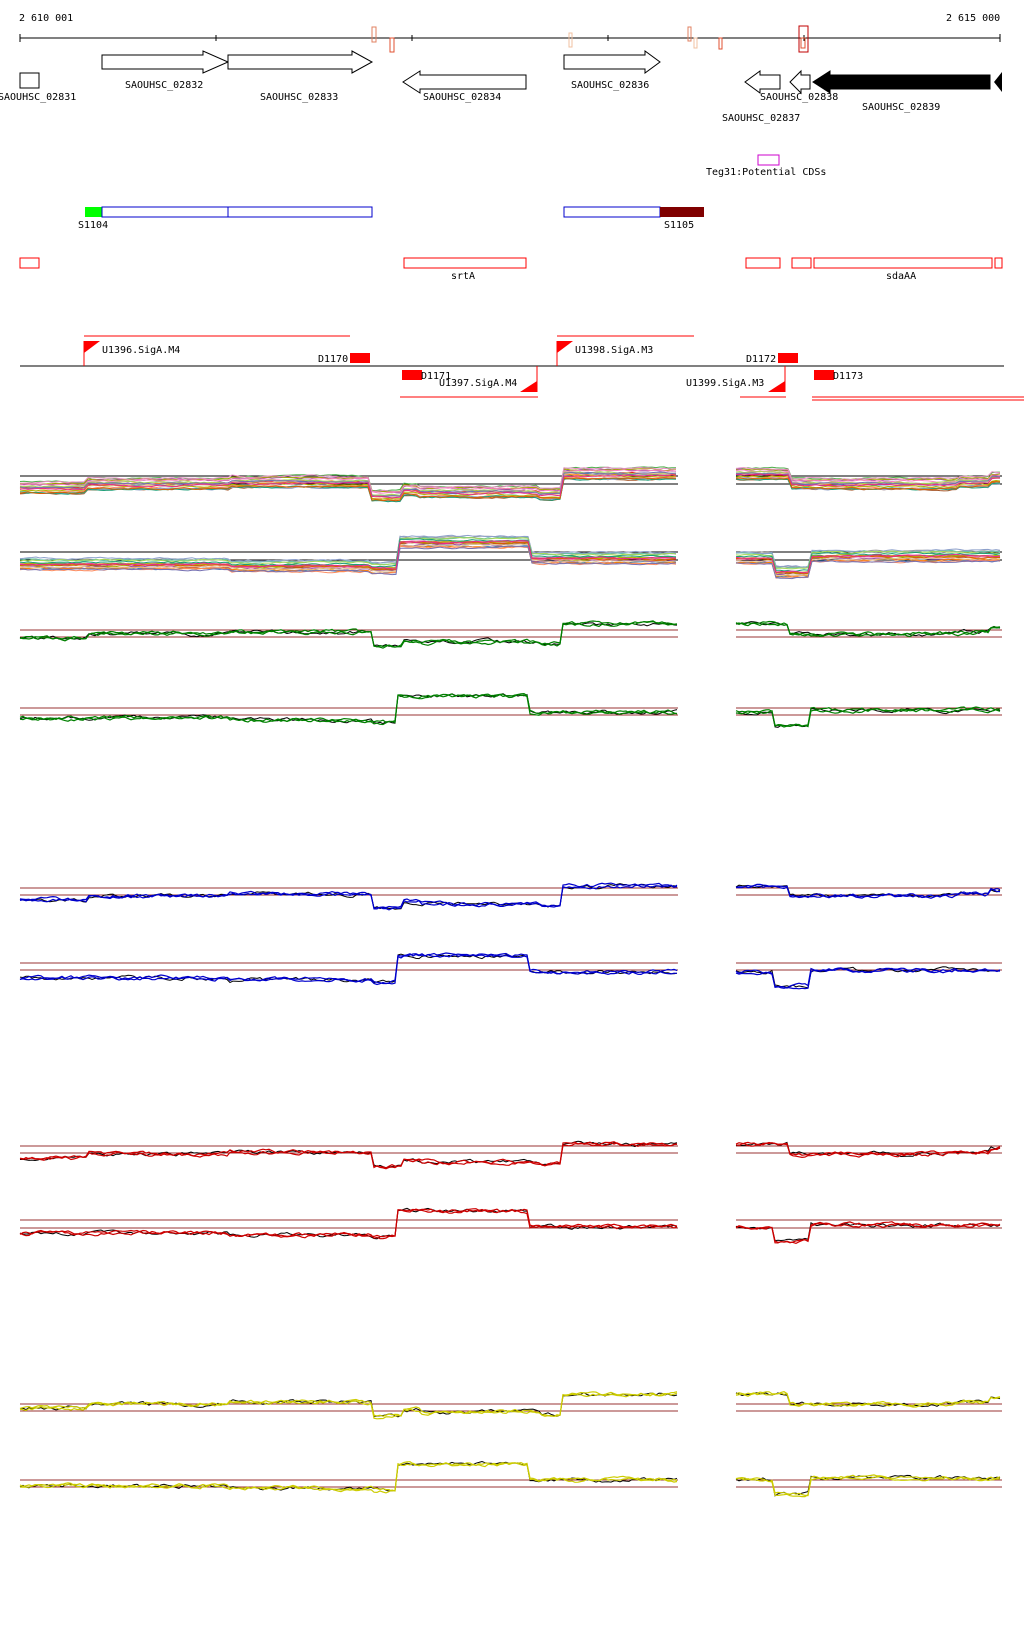 Image resolution: width=1024 pixels, height=1640 pixels. What do you see at coordinates (478, 383) in the screenshot?
I see `upshift-label: U1397.SigA.M4` at bounding box center [478, 383].